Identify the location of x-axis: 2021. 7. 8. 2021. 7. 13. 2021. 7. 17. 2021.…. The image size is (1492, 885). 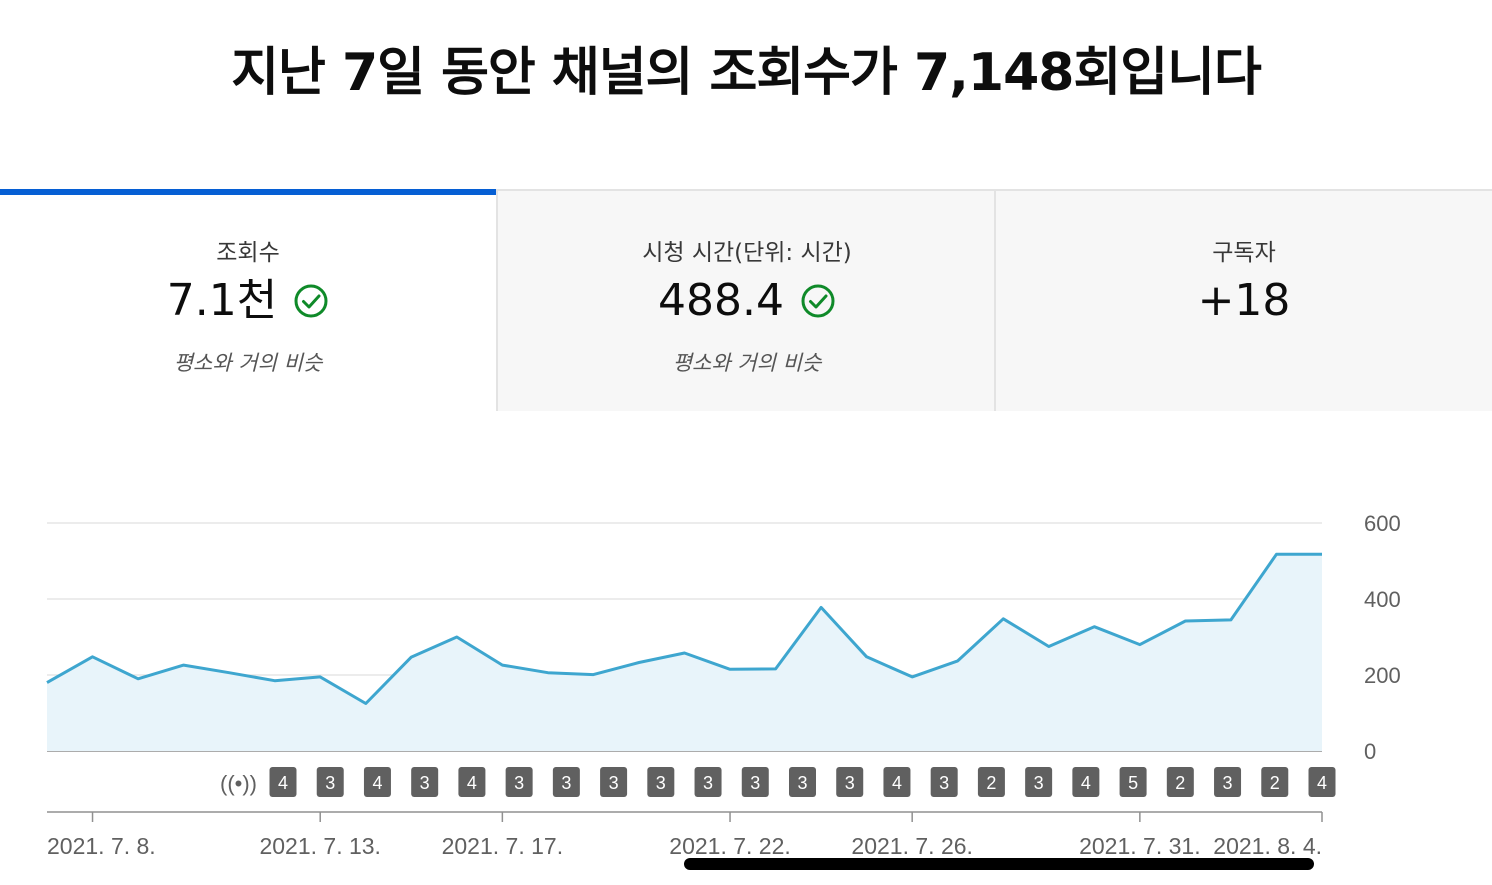
(685, 835).